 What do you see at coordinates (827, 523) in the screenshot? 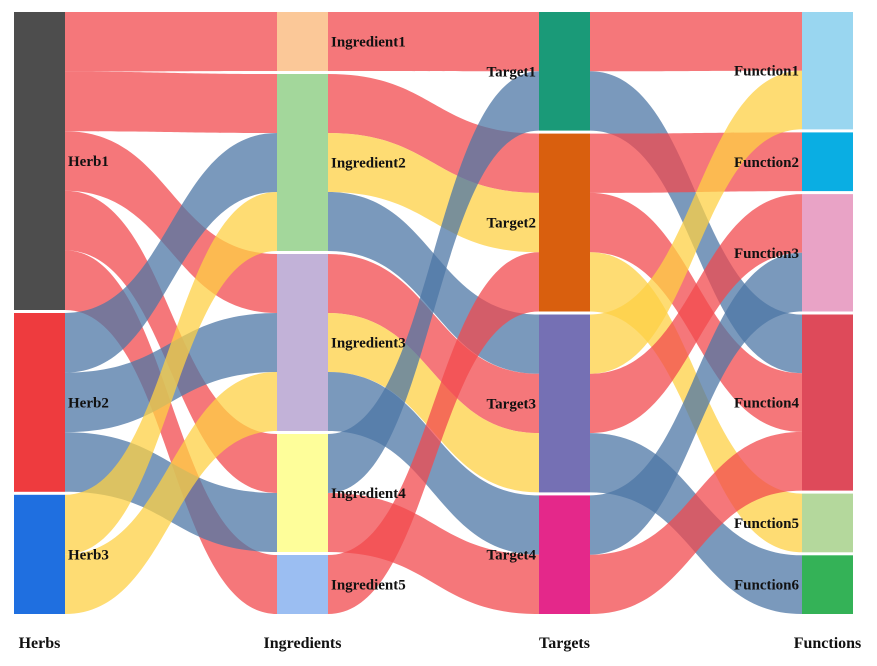
I see `node-function5` at bounding box center [827, 523].